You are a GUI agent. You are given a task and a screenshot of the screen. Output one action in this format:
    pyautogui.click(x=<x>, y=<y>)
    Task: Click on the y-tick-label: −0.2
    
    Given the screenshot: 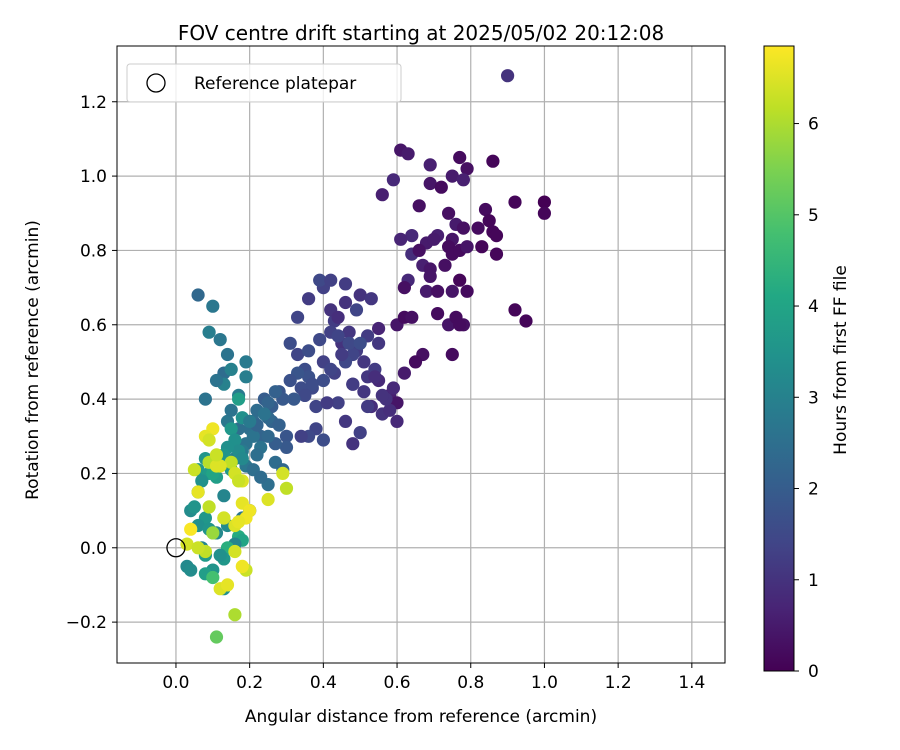 What is the action you would take?
    pyautogui.click(x=86, y=623)
    